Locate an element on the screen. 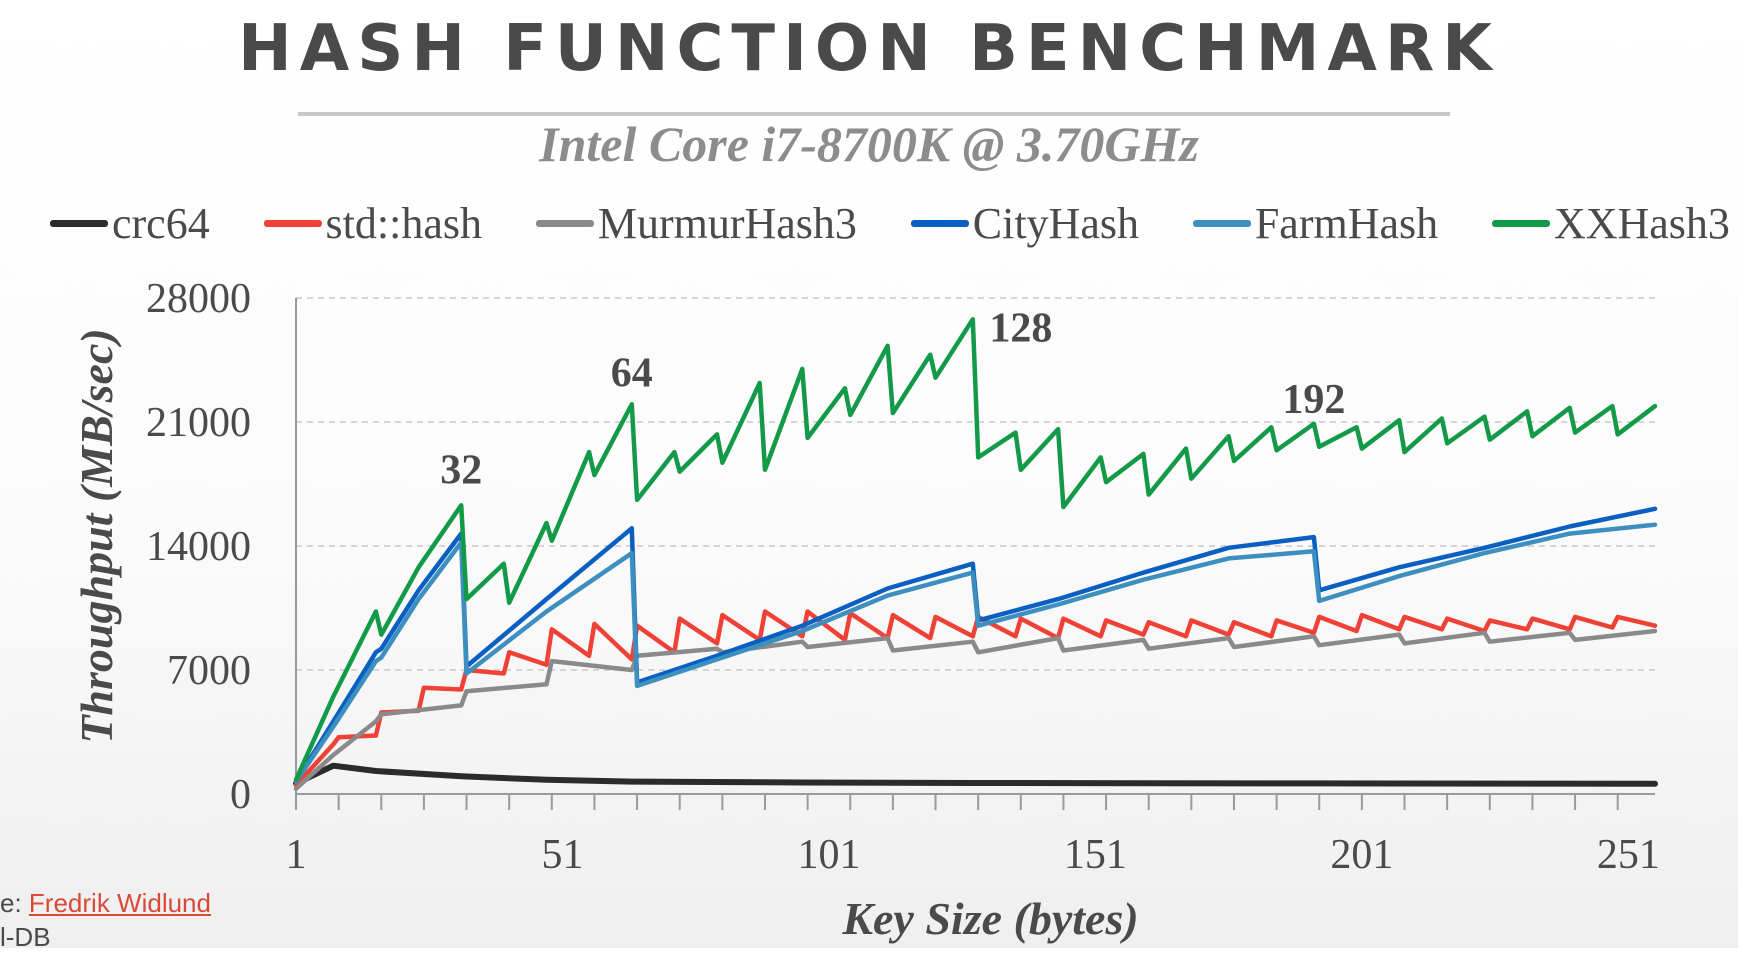  annotation-label: 192 is located at coordinates (1313, 400).